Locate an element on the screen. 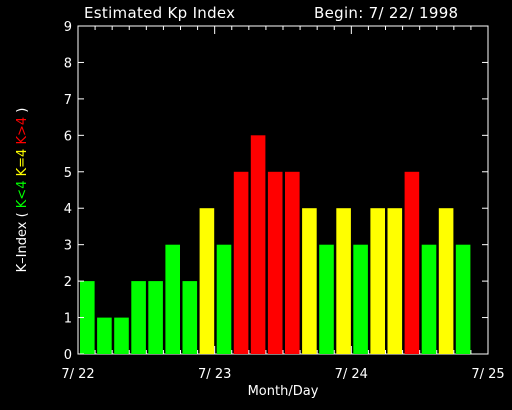 The height and width of the screenshot is (410, 512). legend-high: K>4 is located at coordinates (22, 131).